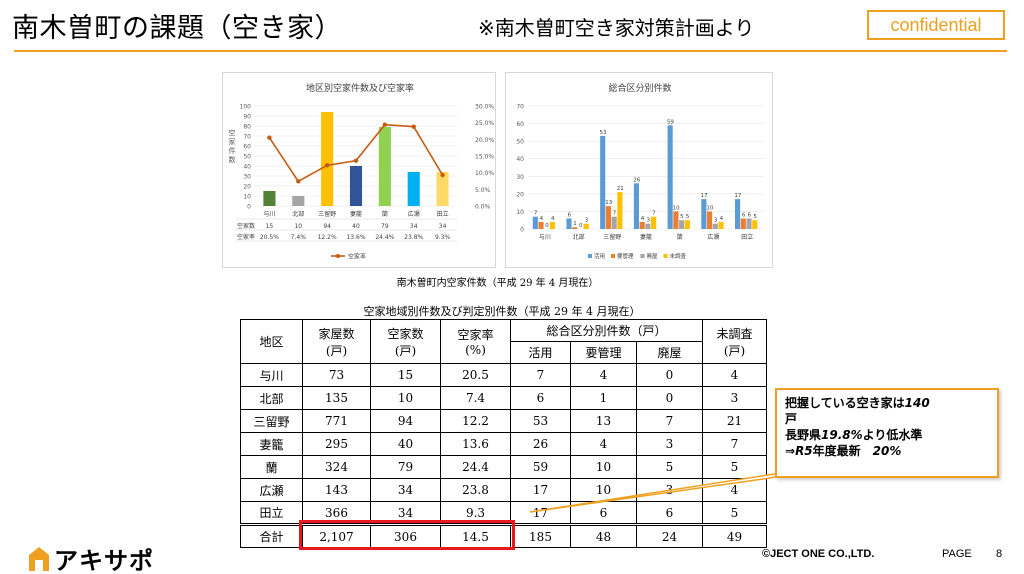 The height and width of the screenshot is (574, 1024). Describe the element at coordinates (475, 421) in the screenshot. I see `value-cell: 12.2` at that location.